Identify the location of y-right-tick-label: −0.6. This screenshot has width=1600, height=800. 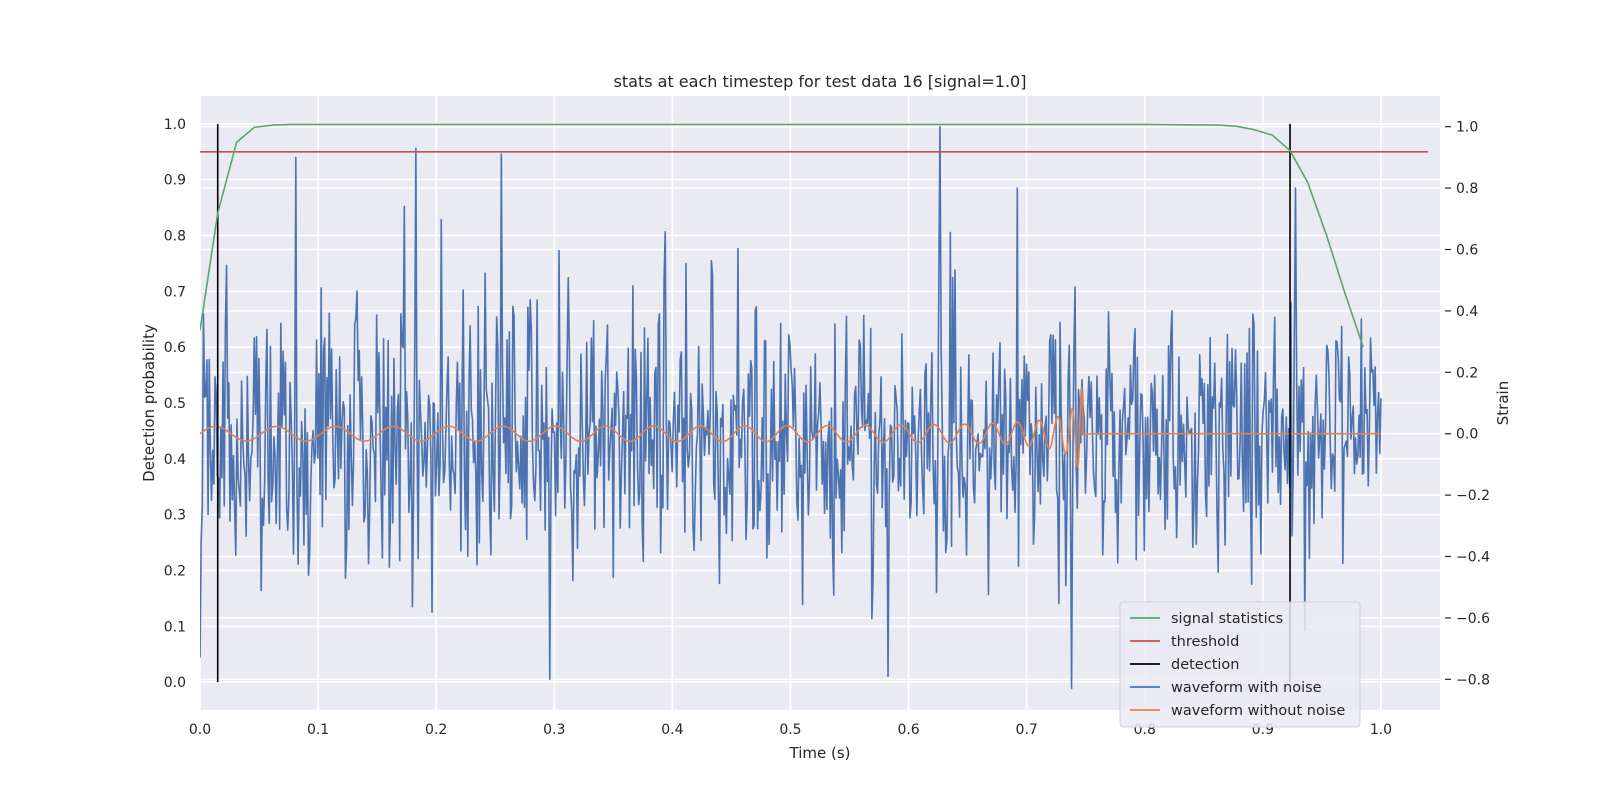
(1473, 619).